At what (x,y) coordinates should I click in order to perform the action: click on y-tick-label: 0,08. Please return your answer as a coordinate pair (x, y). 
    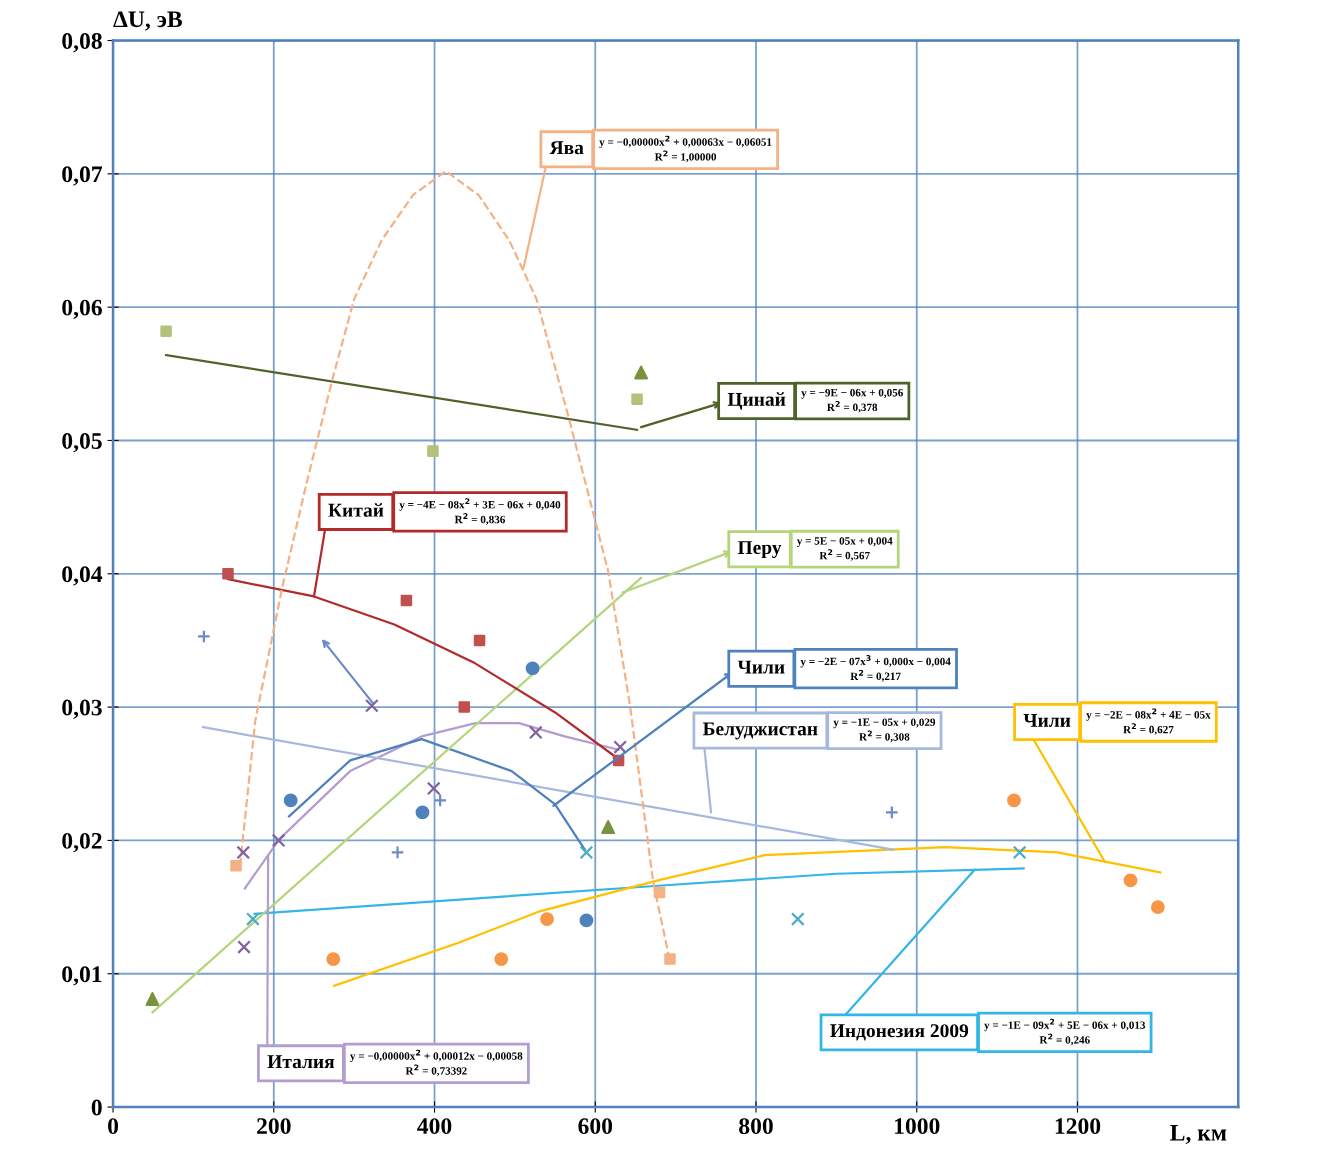
    Looking at the image, I should click on (82, 43).